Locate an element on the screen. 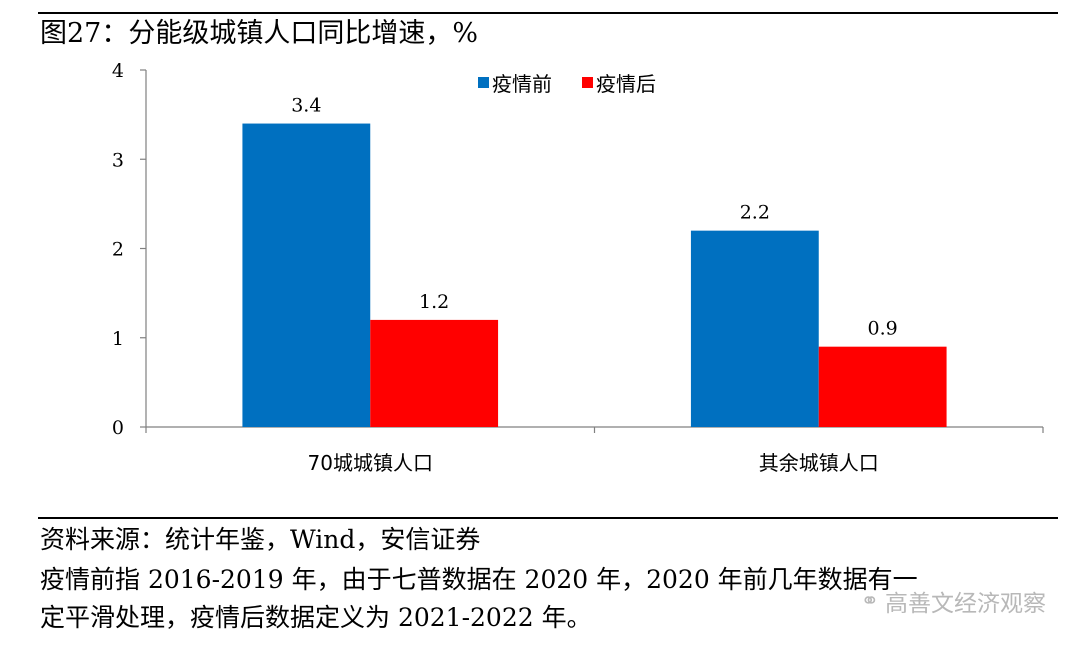 The height and width of the screenshot is (645, 1080). data-label-0-0: 3.4 is located at coordinates (306, 106).